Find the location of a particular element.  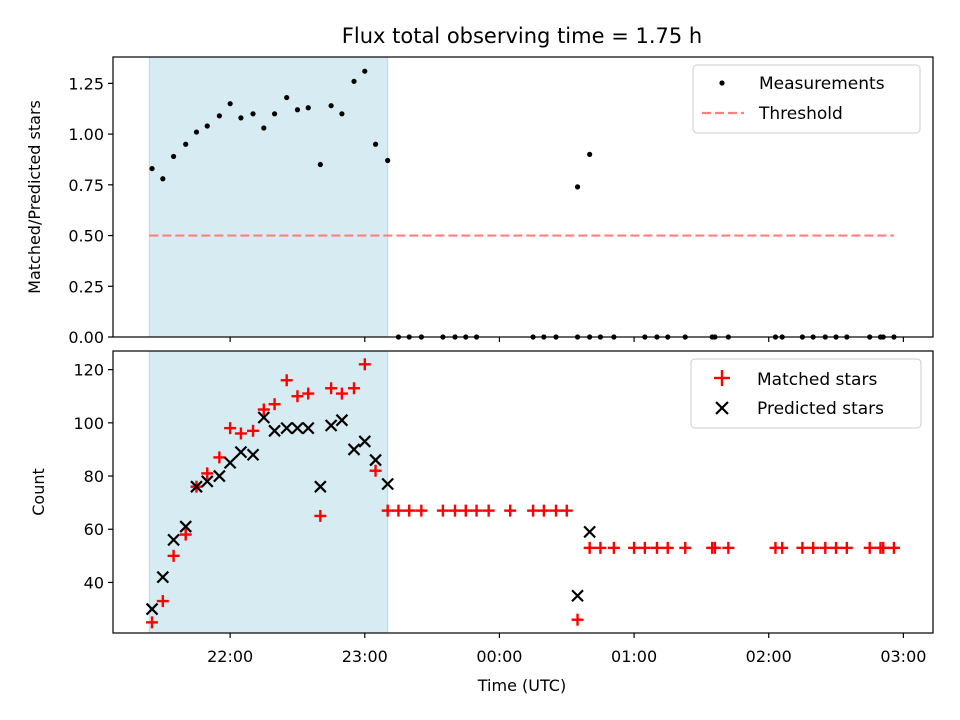

x-tick-label: 22:00 is located at coordinates (230, 656).